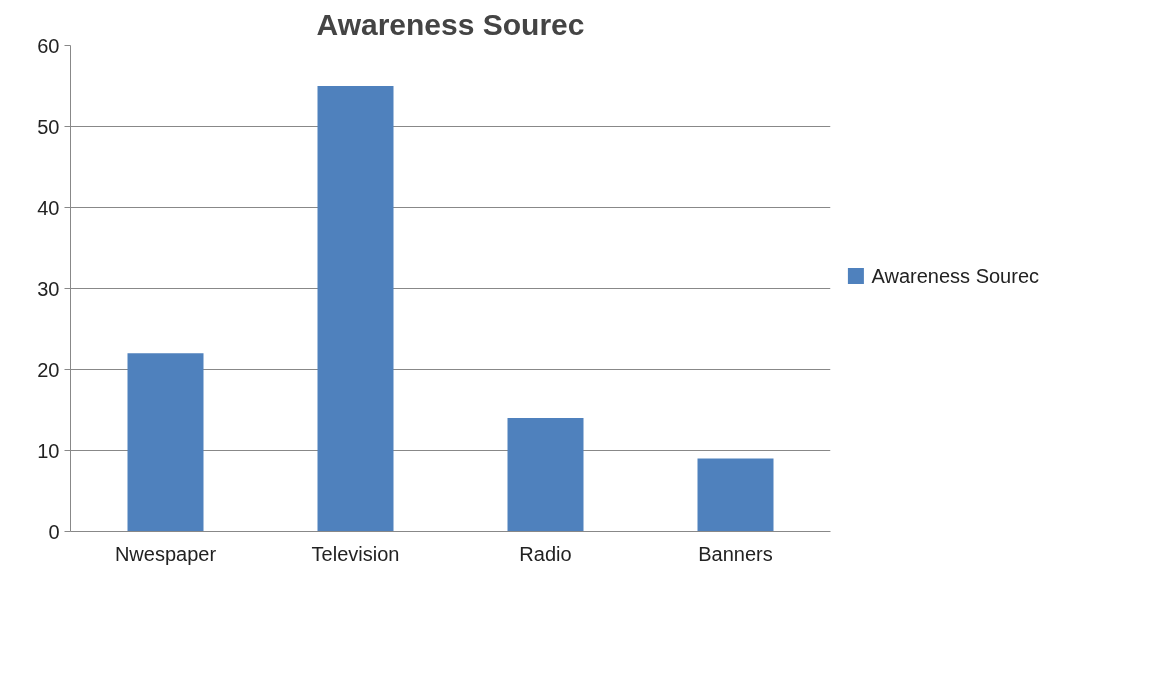  What do you see at coordinates (545, 553) in the screenshot?
I see `x-tick-label: Radio` at bounding box center [545, 553].